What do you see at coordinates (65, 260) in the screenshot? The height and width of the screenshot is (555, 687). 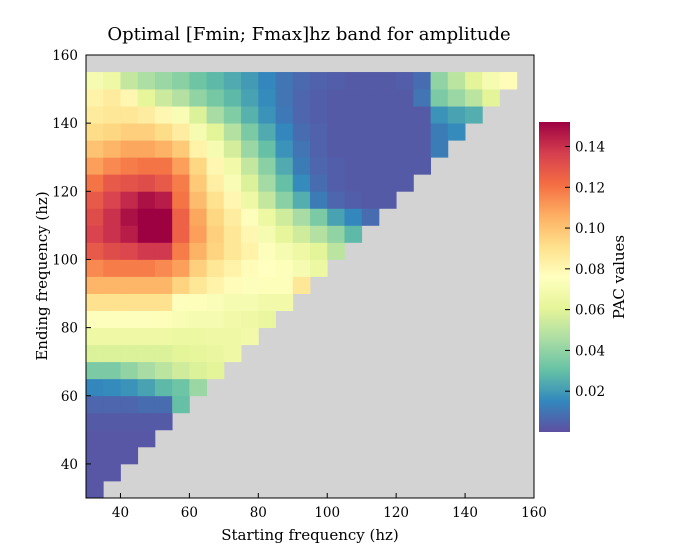 I see `y-tick-label: 100` at bounding box center [65, 260].